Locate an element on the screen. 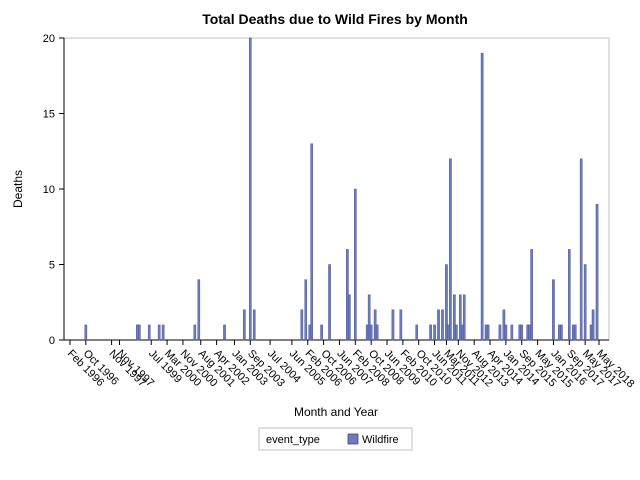 Image resolution: width=640 pixels, height=480 pixels. legend-item-wildfire: Wildfire is located at coordinates (380, 440).